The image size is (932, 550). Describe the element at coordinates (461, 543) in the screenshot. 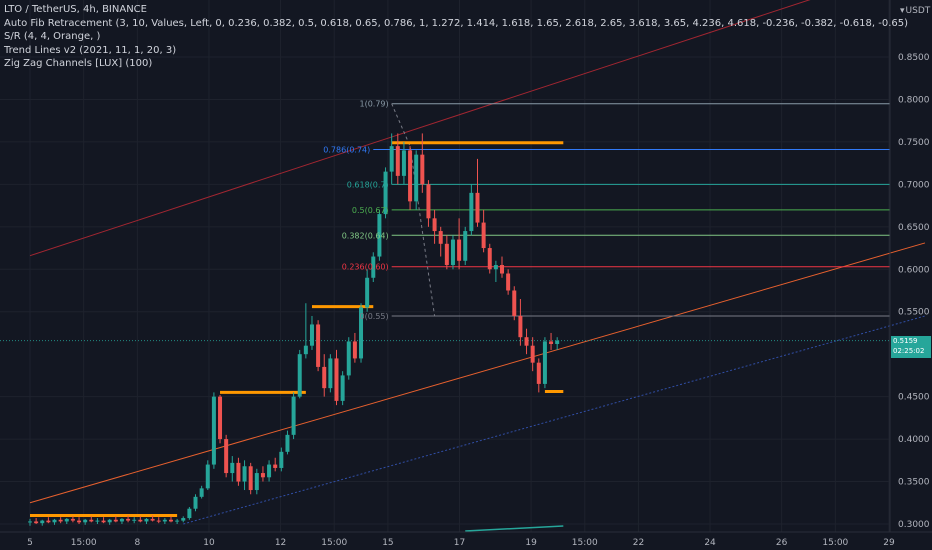

I see `time-axis: 5 15:00 8 10 12 15:00 15 17 19 15:00 22 24 26 15:00 29` at that location.